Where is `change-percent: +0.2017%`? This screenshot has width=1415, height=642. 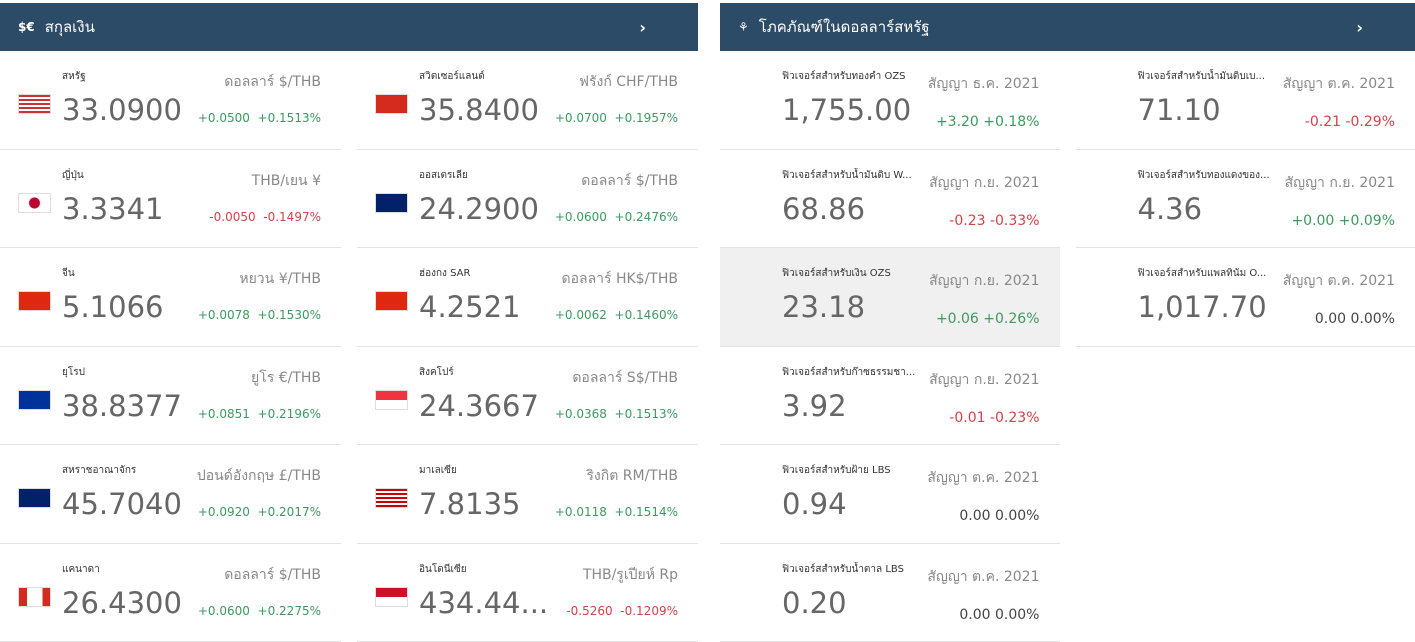
change-percent: +0.2017% is located at coordinates (289, 512).